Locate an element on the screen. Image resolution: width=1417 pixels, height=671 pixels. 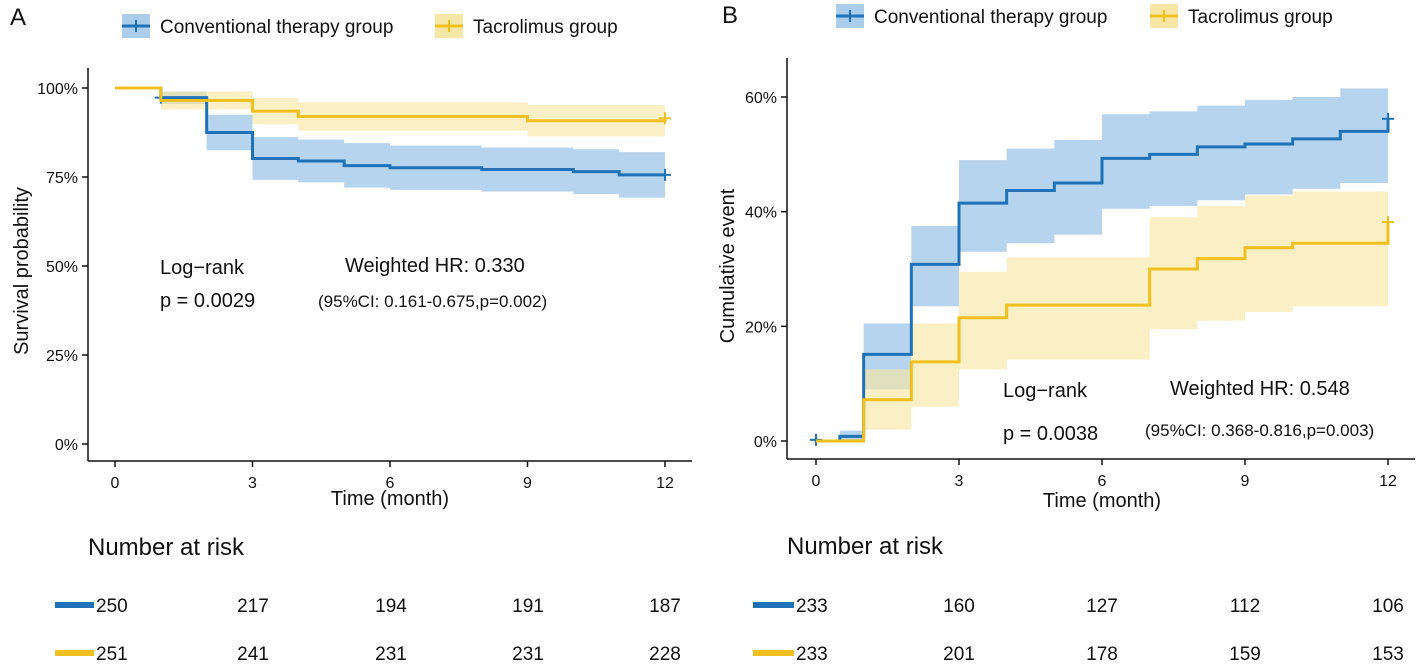
y-tick-label: 50% is located at coordinates (62, 267).